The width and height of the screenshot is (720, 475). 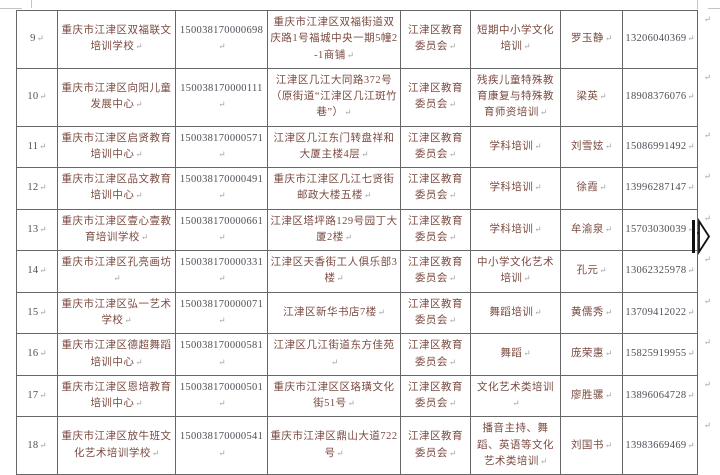 What do you see at coordinates (591, 230) in the screenshot?
I see `cell-contact-name: 牟渝泉↵` at bounding box center [591, 230].